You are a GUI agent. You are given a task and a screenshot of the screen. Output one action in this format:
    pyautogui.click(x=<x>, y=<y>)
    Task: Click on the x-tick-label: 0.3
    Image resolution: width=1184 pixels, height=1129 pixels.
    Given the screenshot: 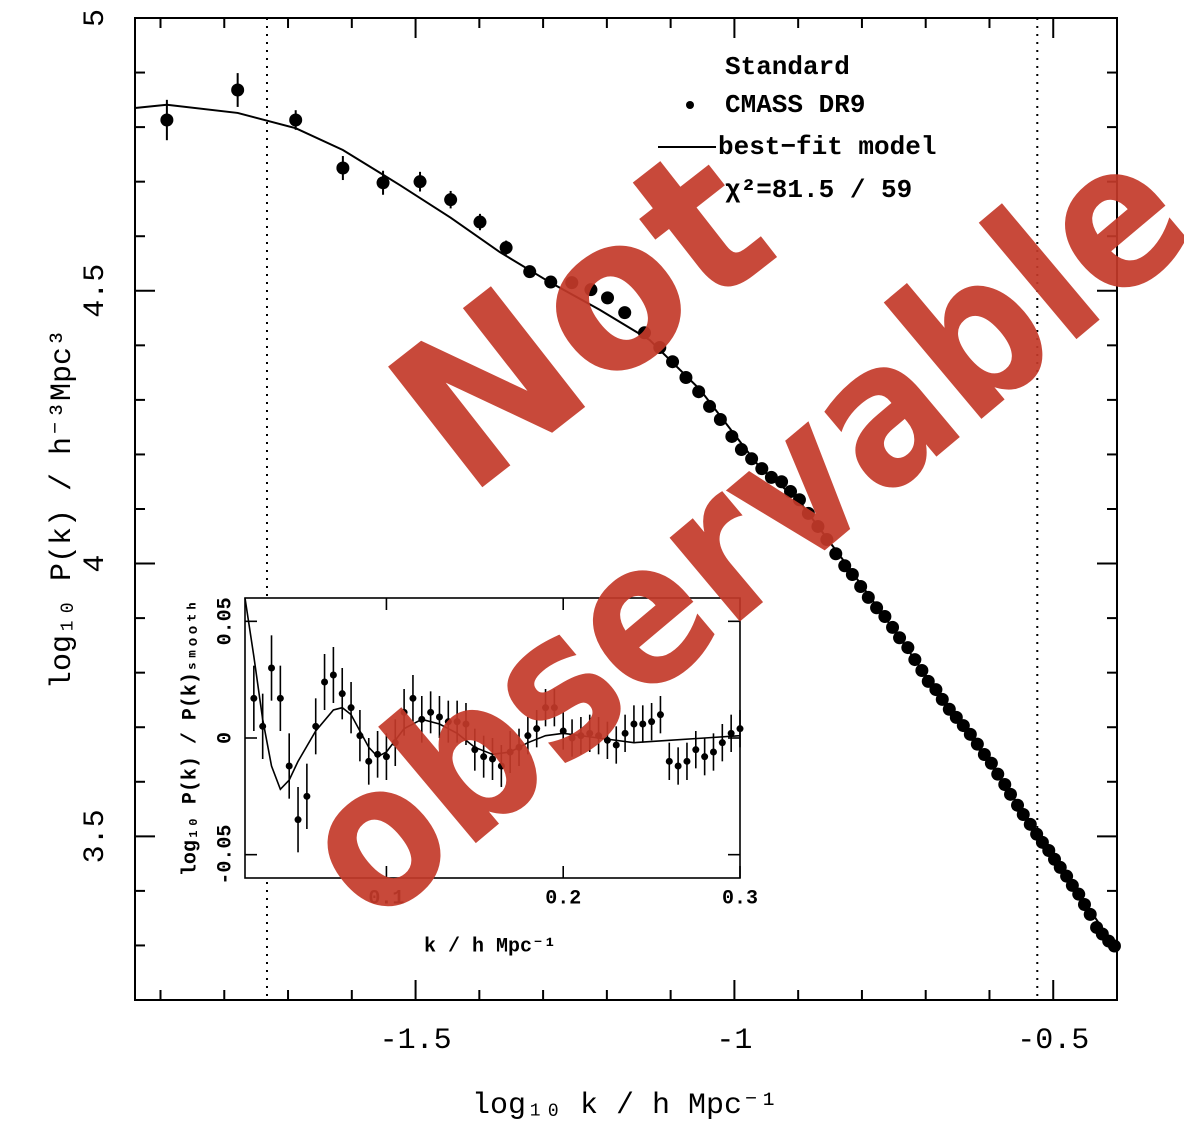 What is the action you would take?
    pyautogui.click(x=740, y=898)
    